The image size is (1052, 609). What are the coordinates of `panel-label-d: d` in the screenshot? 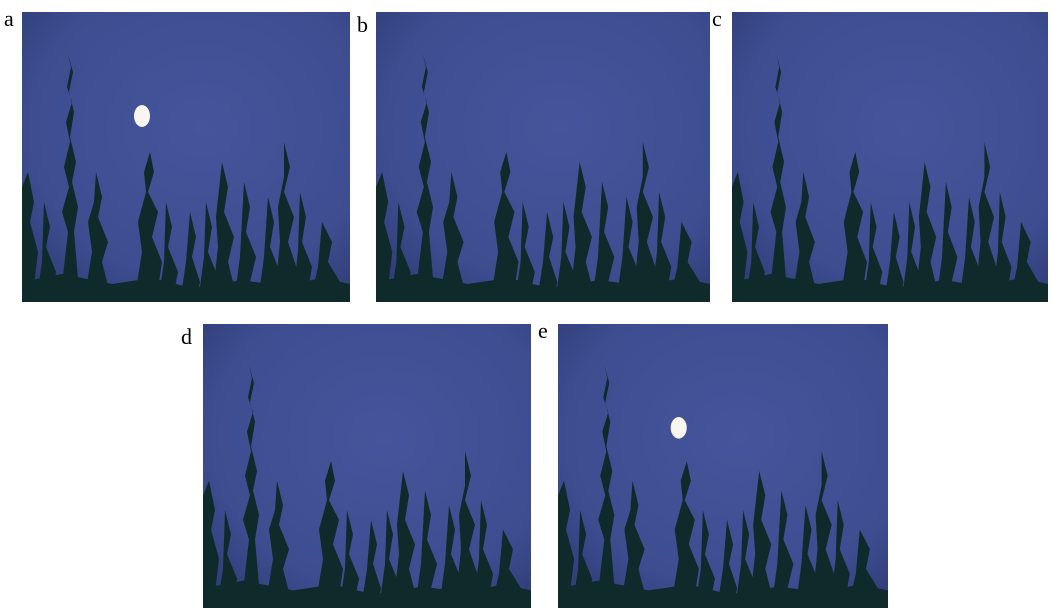 It's located at (186, 336).